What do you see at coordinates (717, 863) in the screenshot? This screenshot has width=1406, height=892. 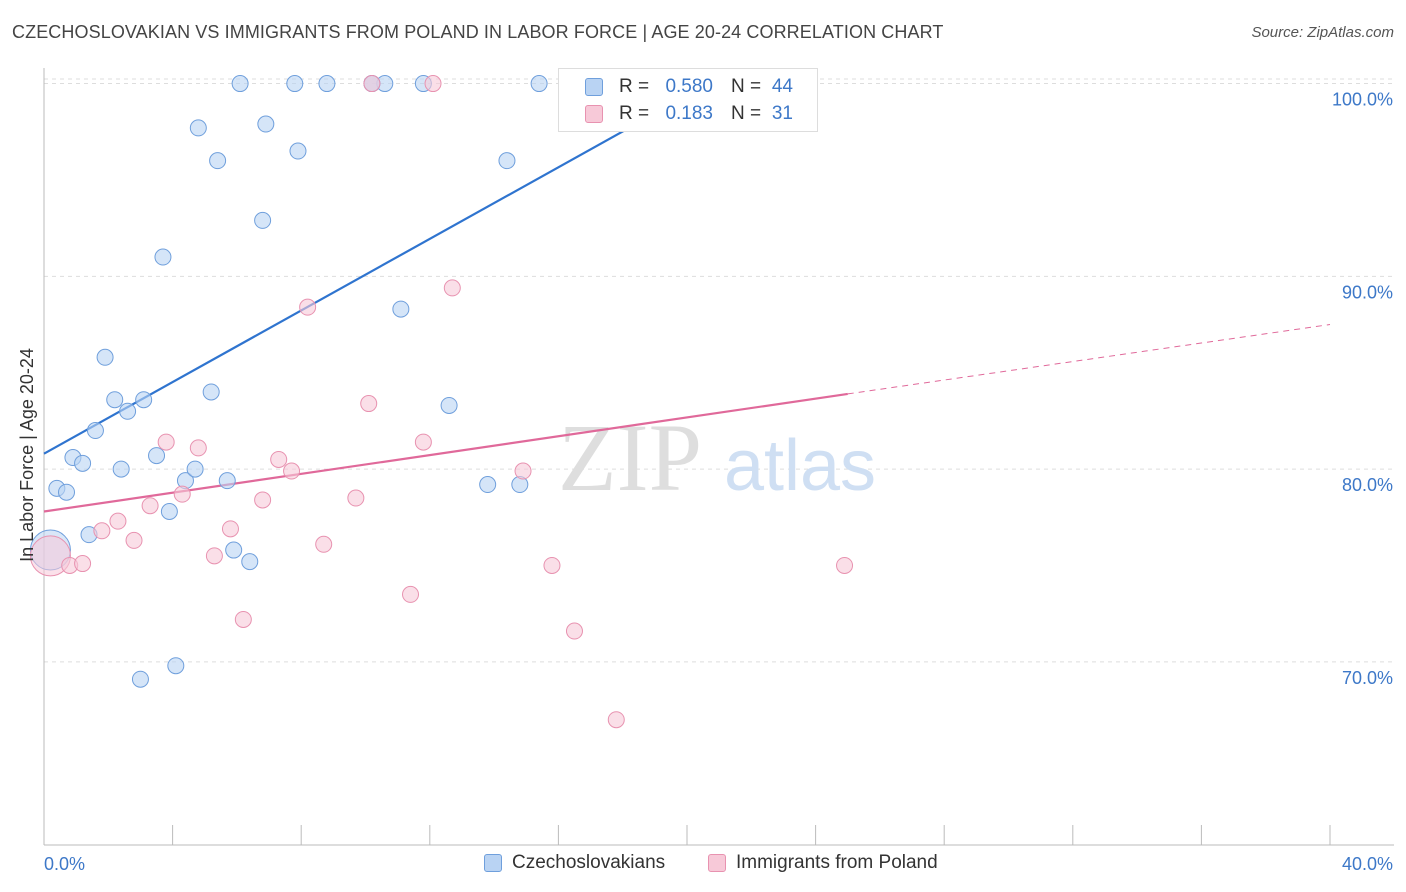 I see `legend-swatch-pink` at bounding box center [717, 863].